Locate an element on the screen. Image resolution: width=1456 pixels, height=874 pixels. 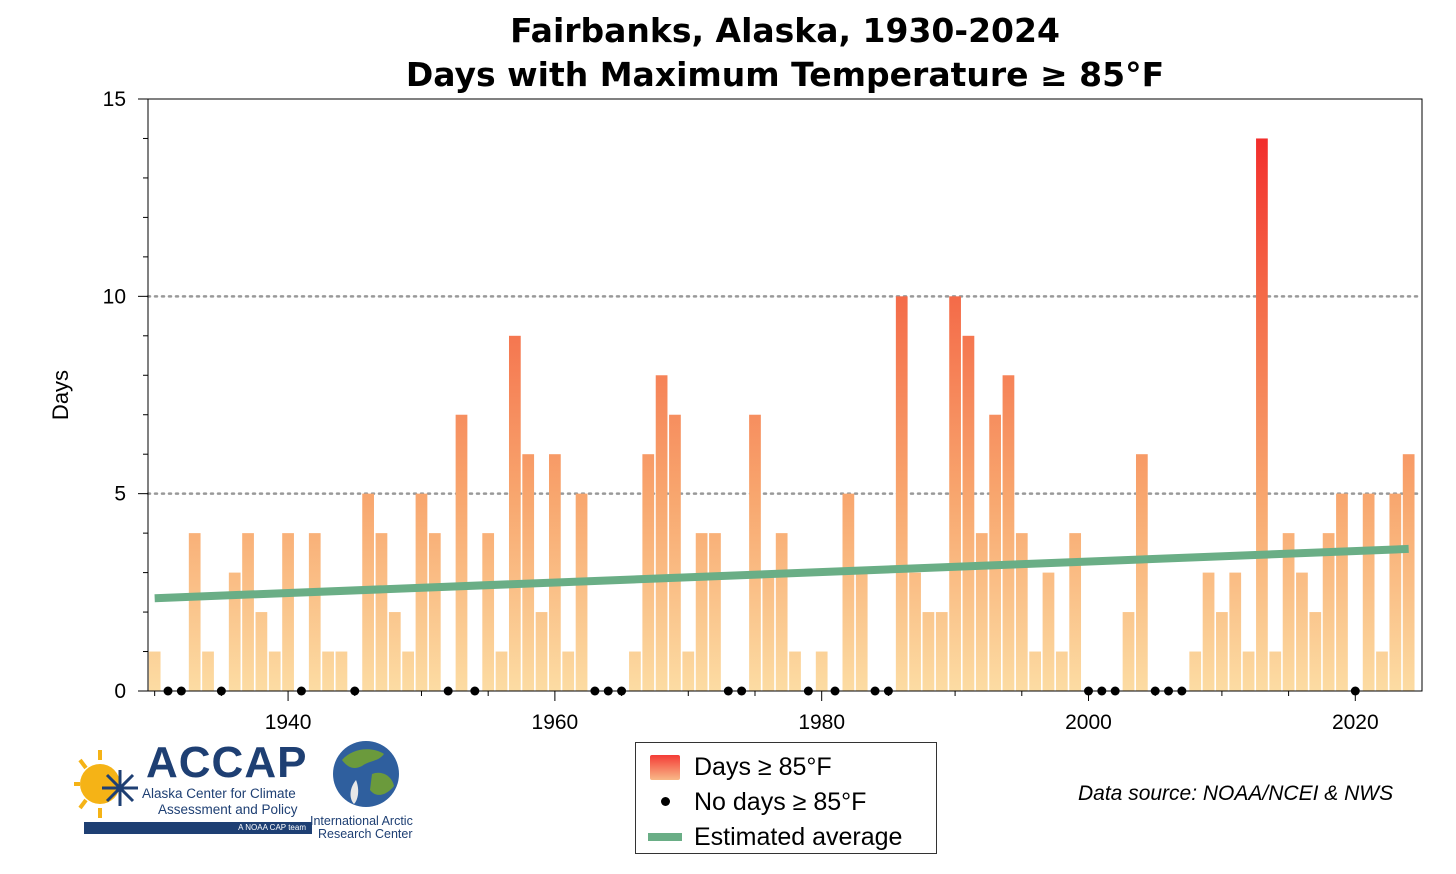
legend-label-average: Estimated average is located at coordinates (798, 837).